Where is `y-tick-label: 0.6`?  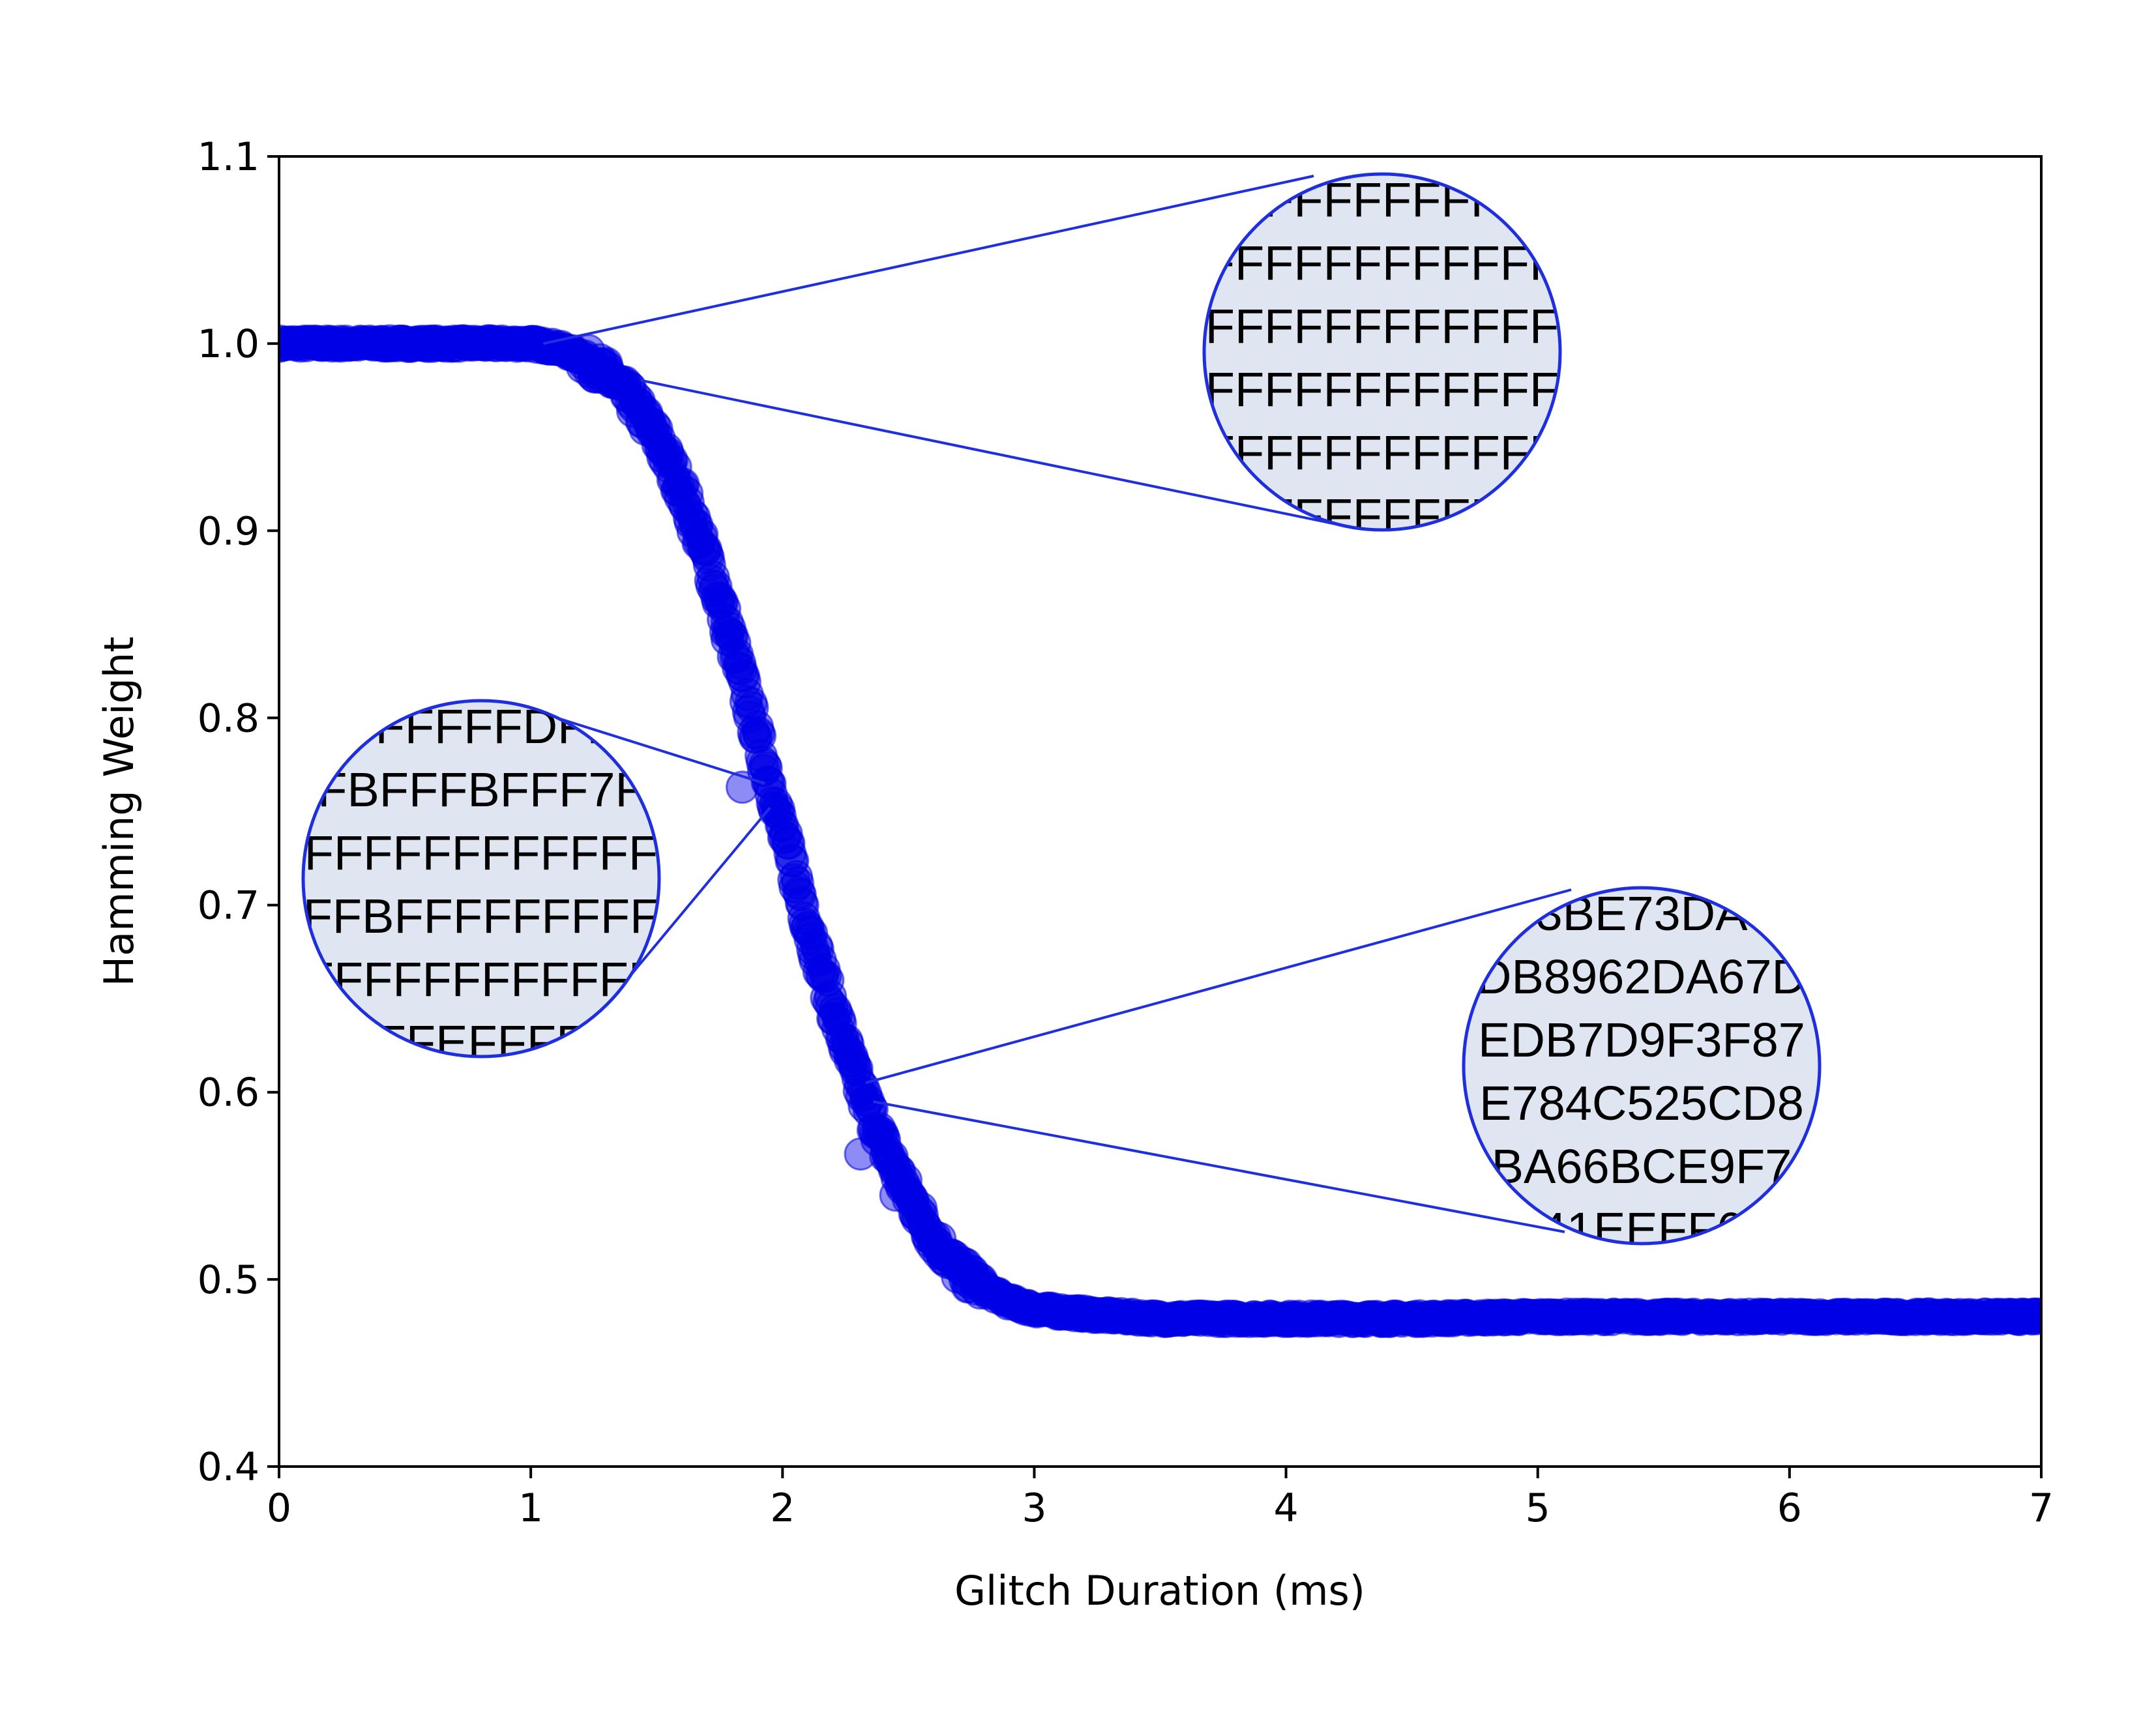 y-tick-label: 0.6 is located at coordinates (228, 1093).